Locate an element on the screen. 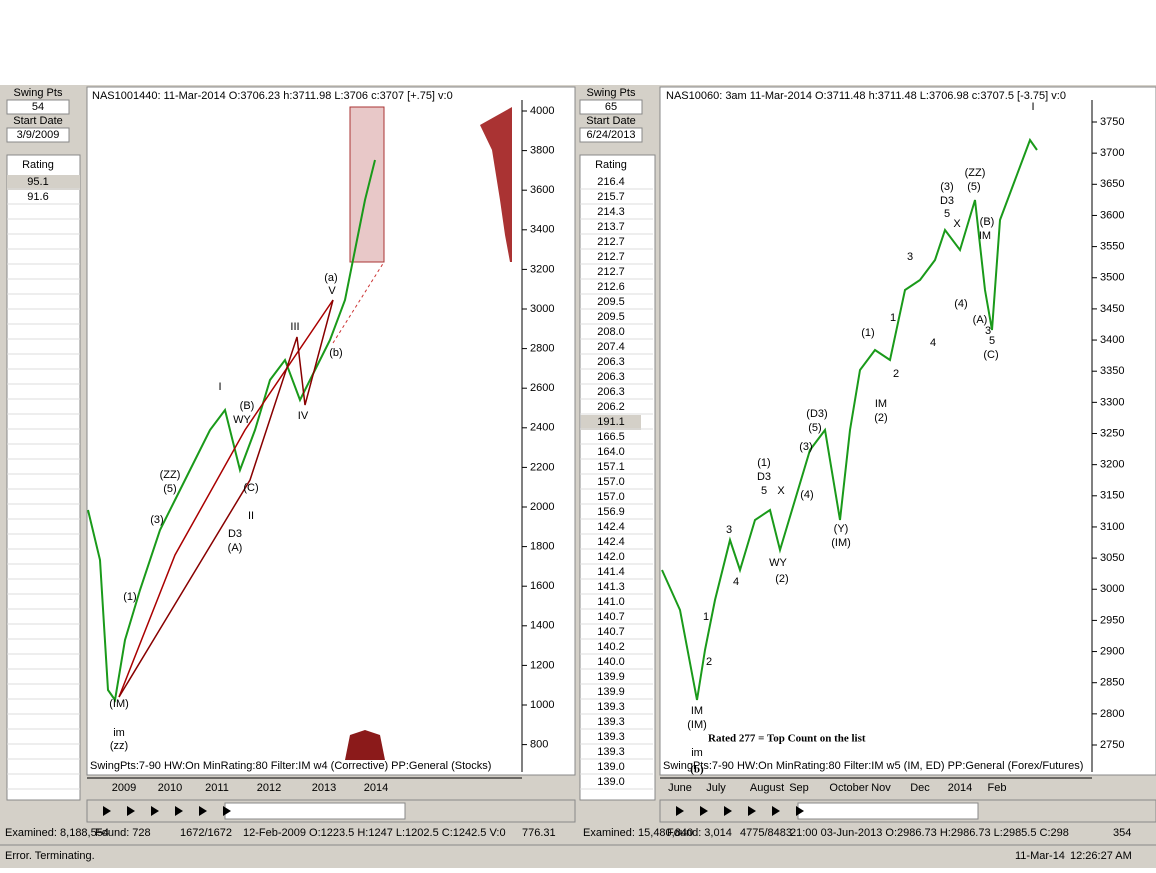 Image resolution: width=1156 pixels, height=873 pixels. rating-row: 216.4 is located at coordinates (611, 182).